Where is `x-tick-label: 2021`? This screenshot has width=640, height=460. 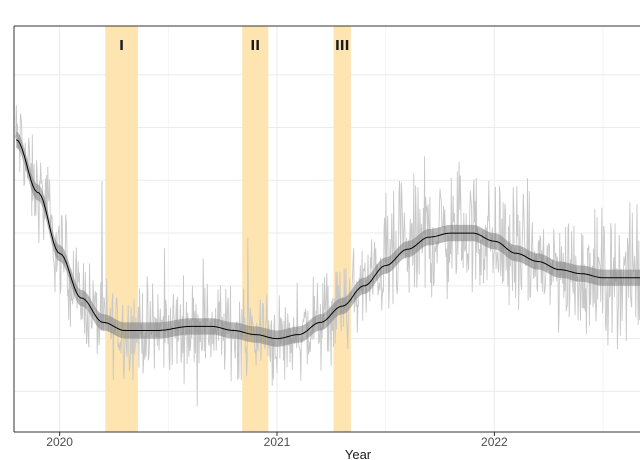
x-tick-label: 2021 is located at coordinates (277, 442).